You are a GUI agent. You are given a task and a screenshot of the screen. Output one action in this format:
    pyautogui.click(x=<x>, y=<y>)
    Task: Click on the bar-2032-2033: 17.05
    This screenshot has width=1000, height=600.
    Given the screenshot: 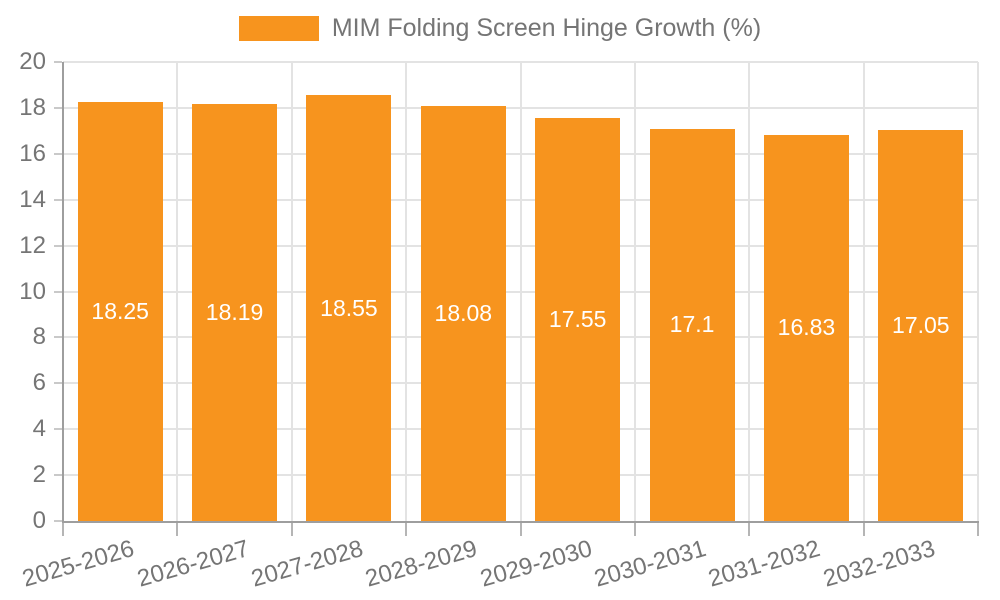 What is the action you would take?
    pyautogui.click(x=921, y=325)
    